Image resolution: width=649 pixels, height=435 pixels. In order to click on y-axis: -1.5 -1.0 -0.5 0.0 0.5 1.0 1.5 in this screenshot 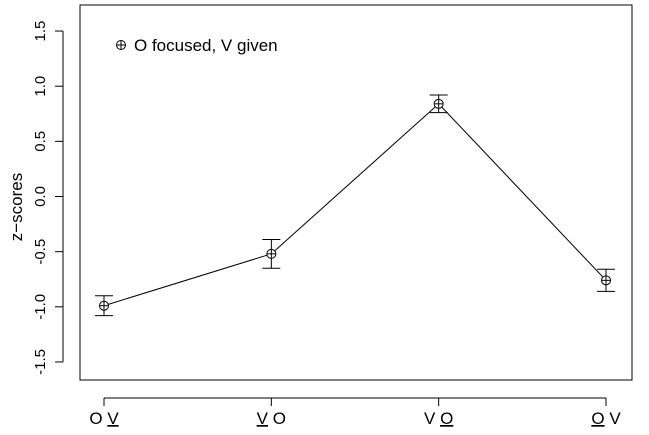, I will do `click(48, 198)`.